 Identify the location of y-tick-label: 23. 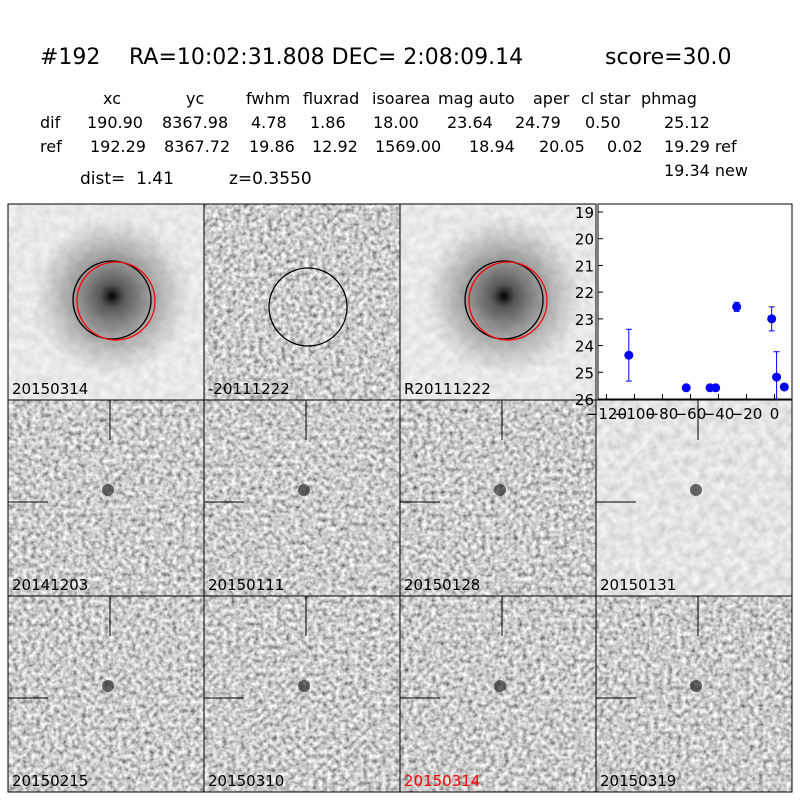
(584, 320).